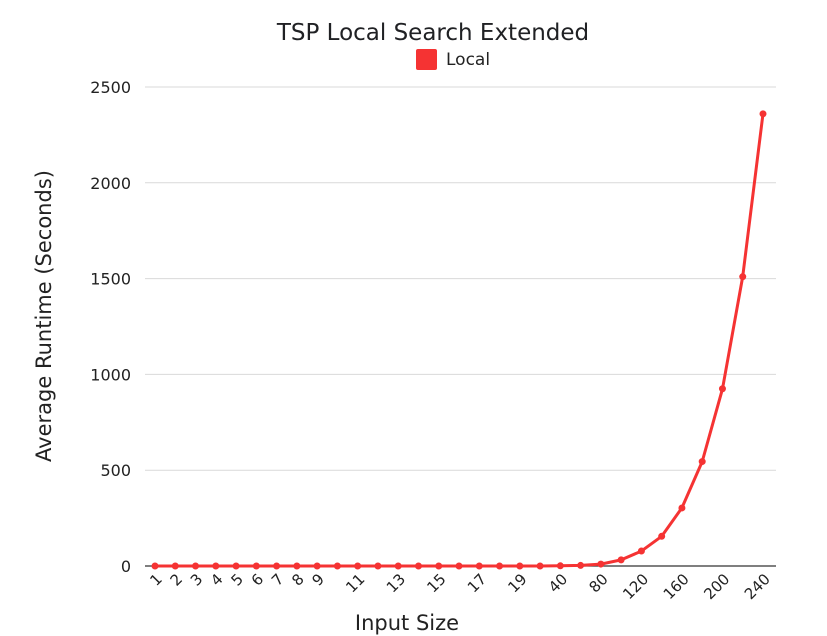  Describe the element at coordinates (396, 583) in the screenshot. I see `x-tick-label: 13` at that location.